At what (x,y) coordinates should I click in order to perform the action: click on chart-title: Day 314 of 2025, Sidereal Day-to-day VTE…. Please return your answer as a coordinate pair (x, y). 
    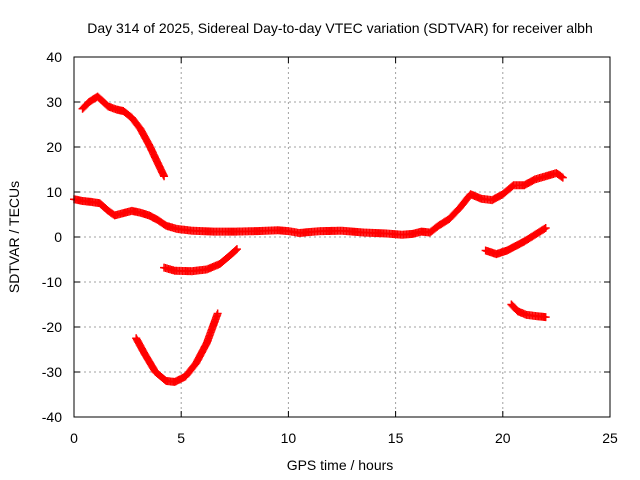
    Looking at the image, I should click on (340, 28).